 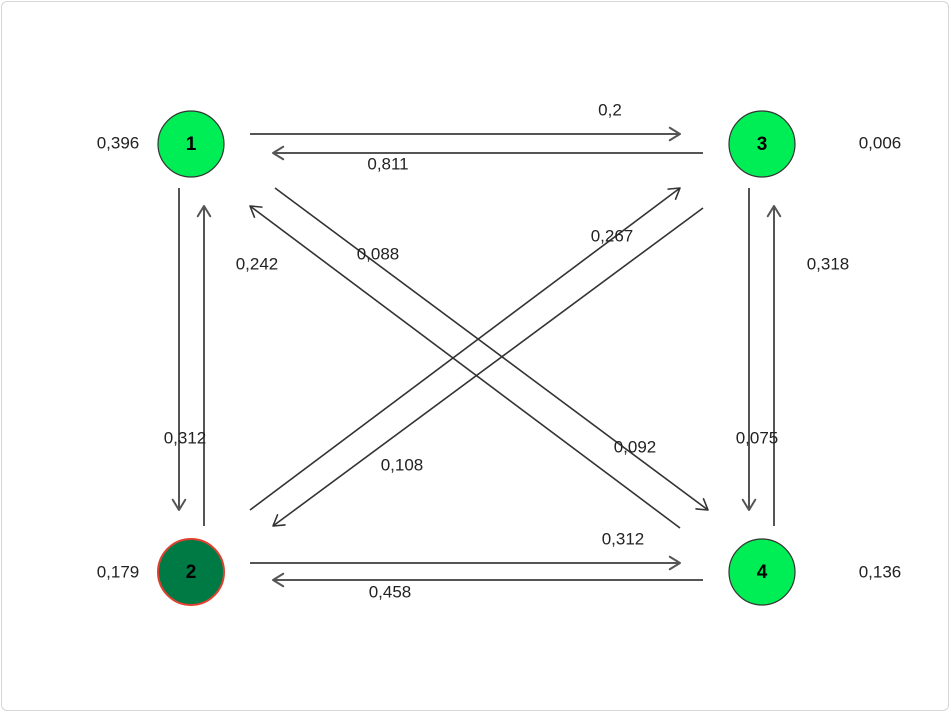 I want to click on state-node-3-label: 3, so click(x=762, y=144).